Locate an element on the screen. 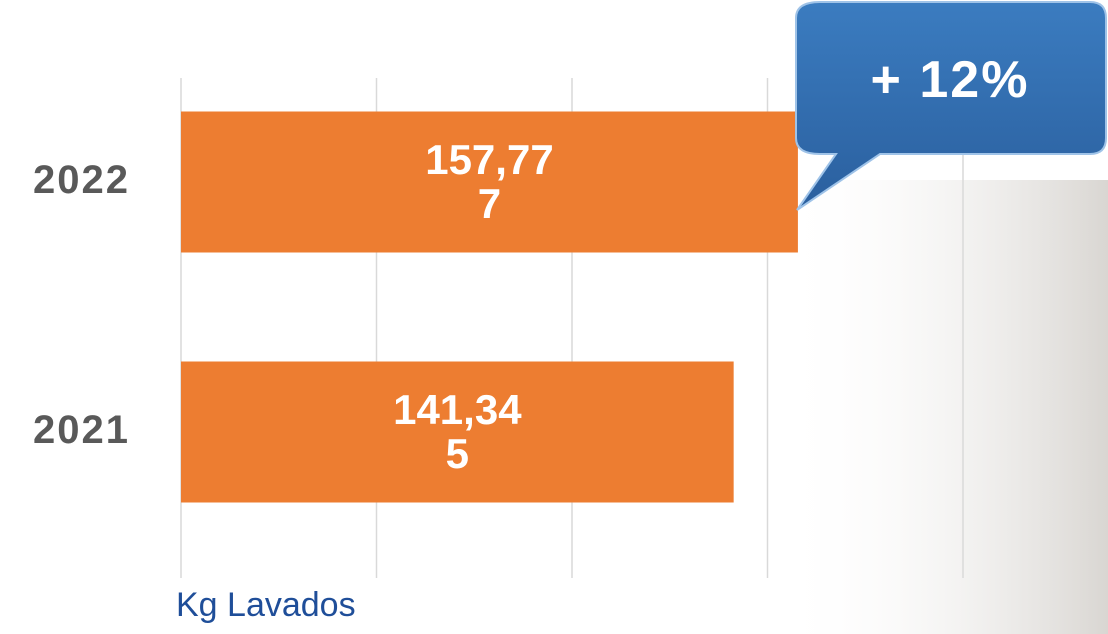 Image resolution: width=1108 pixels, height=634 pixels. data-label: 157,777 is located at coordinates (489, 181).